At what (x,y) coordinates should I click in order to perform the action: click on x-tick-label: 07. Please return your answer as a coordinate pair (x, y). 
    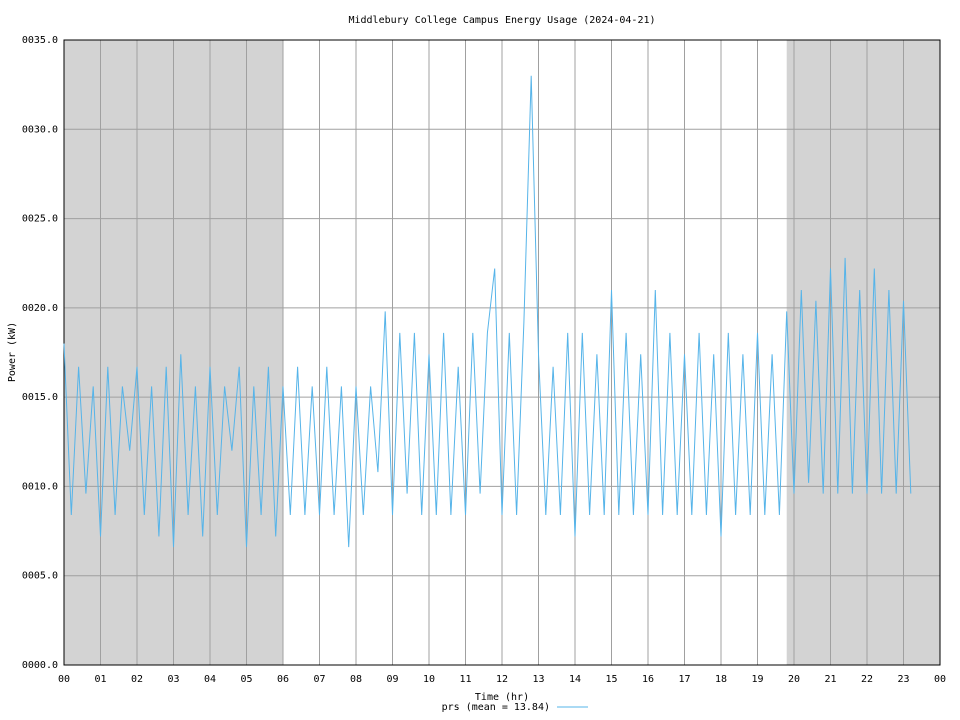
    Looking at the image, I should click on (319, 679).